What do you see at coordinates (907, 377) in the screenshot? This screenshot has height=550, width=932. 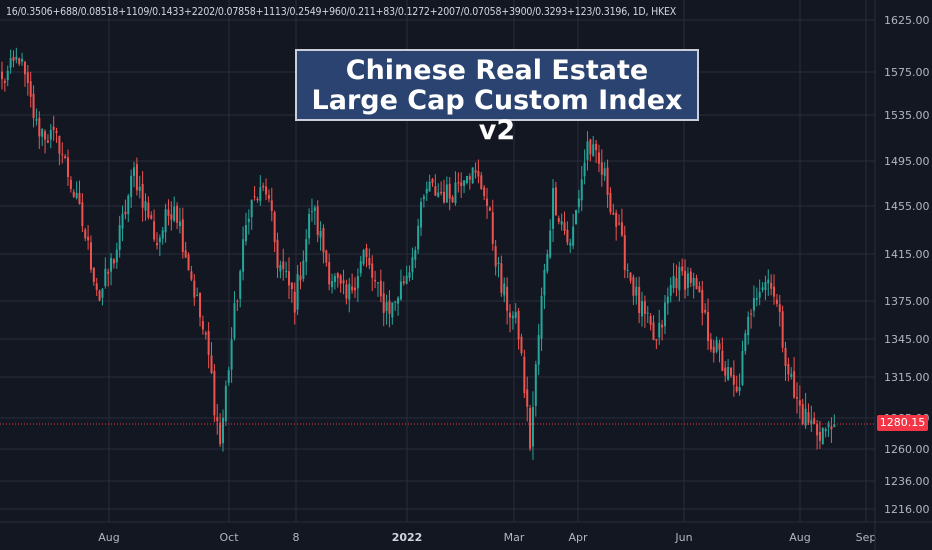 I see `y-tick-label: 1315.00` at bounding box center [907, 377].